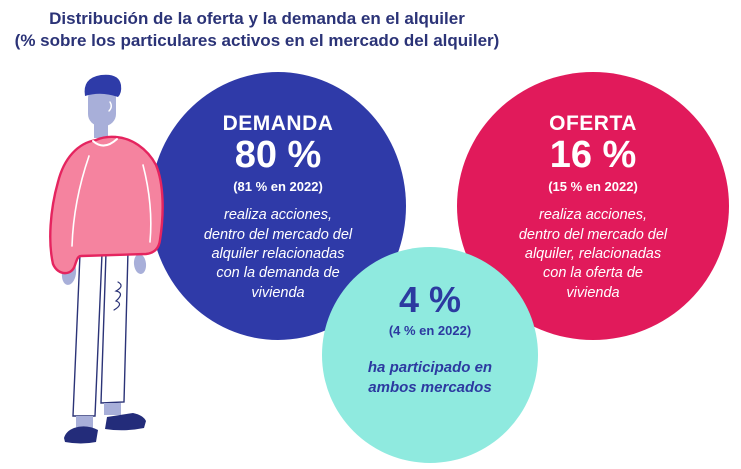  I want to click on person-illustration, so click(106, 259).